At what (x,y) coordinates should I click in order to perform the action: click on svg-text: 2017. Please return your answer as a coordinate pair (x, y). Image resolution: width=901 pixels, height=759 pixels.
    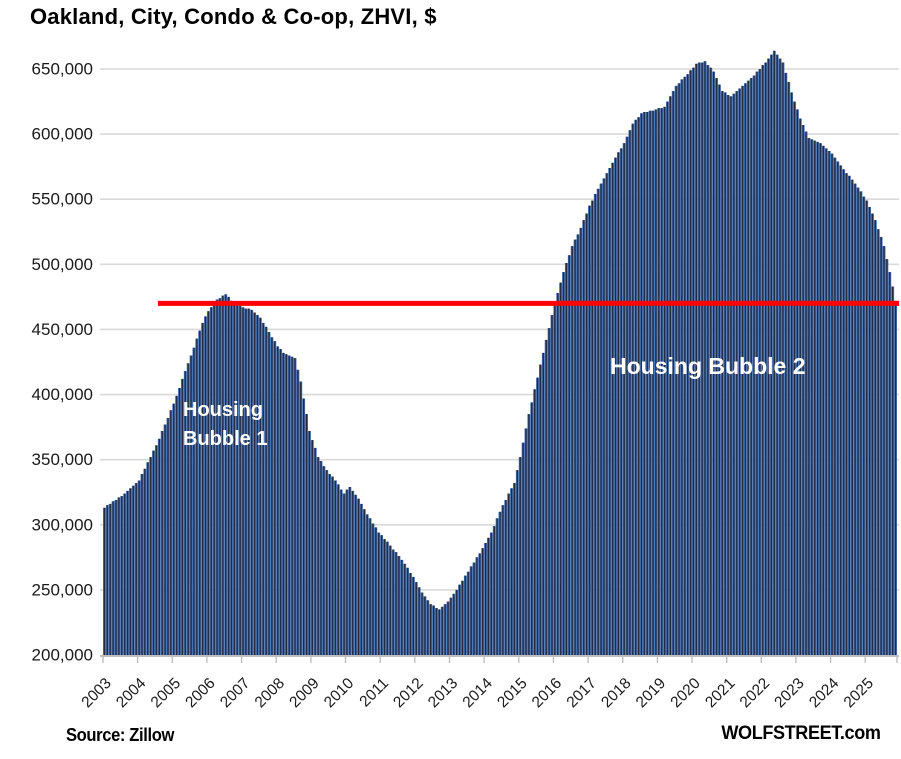
    Looking at the image, I should click on (582, 693).